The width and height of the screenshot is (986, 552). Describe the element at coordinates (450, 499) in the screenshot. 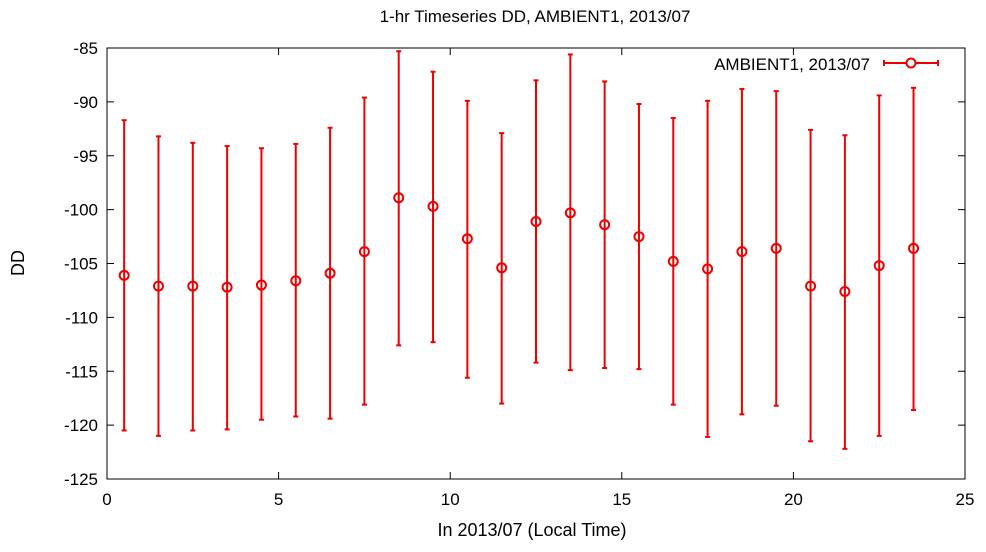

I see `x-tick-label: 10` at that location.